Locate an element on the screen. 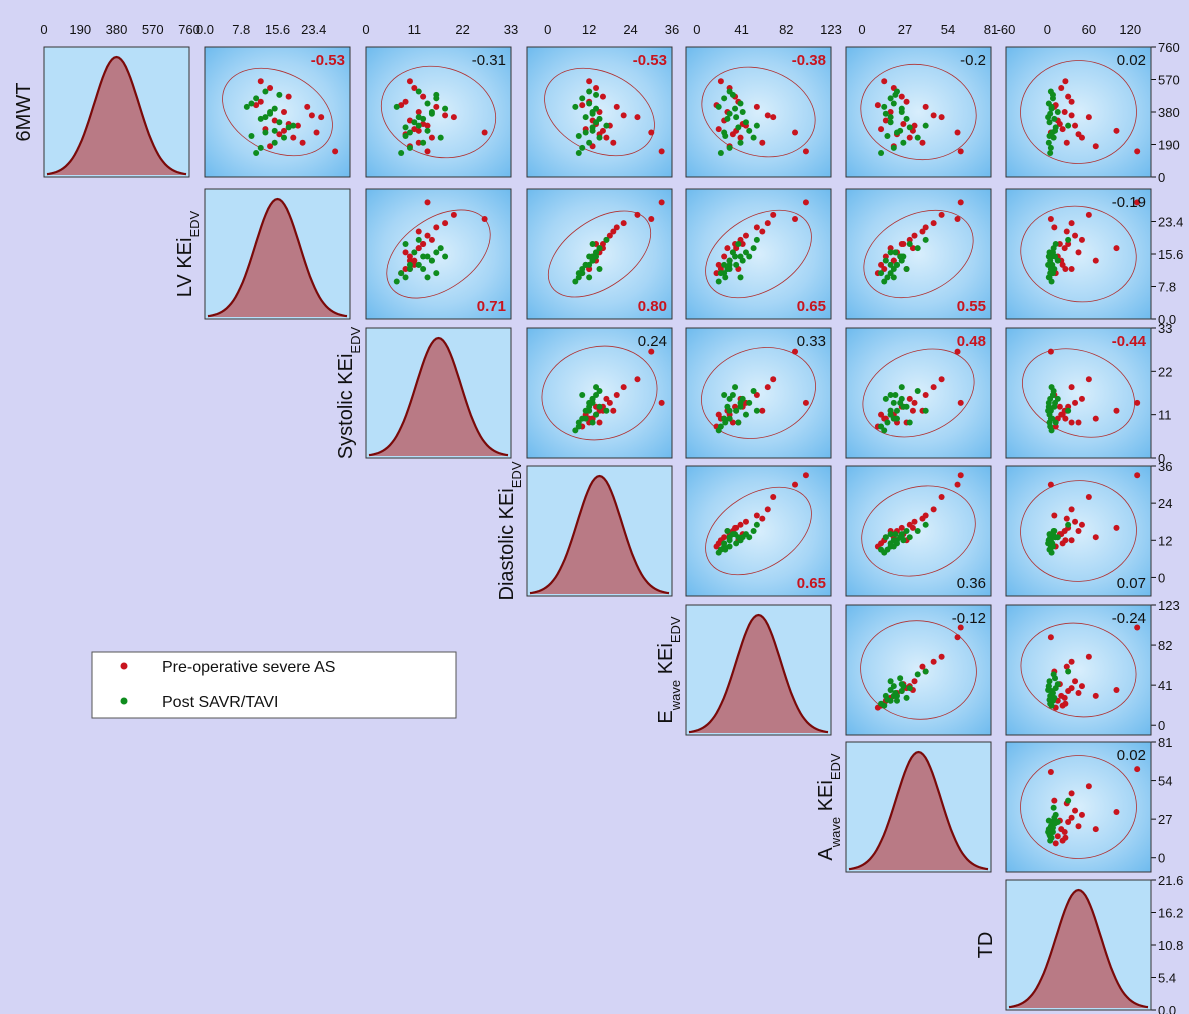 The width and height of the screenshot is (1189, 1014). right-tick-label: 123 is located at coordinates (1169, 605).